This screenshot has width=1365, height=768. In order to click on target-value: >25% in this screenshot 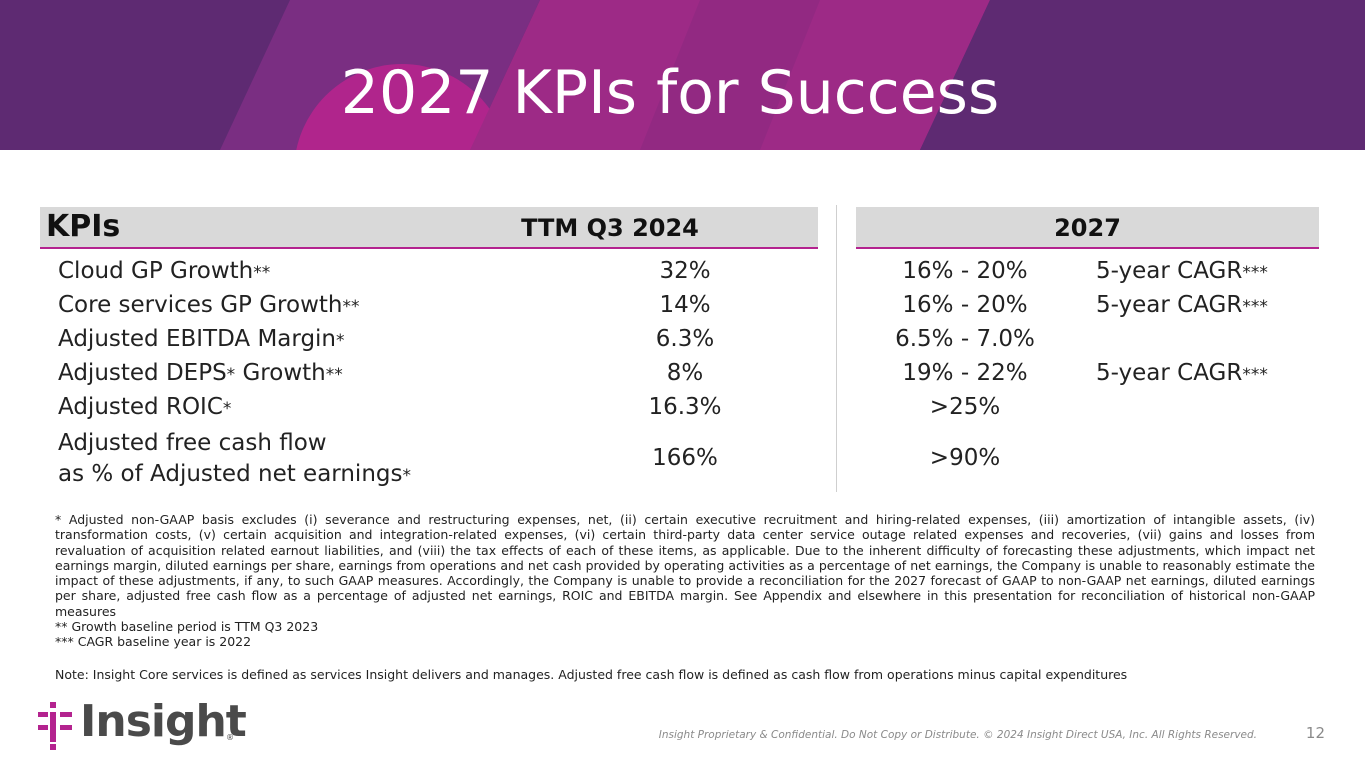, I will do `click(965, 407)`.